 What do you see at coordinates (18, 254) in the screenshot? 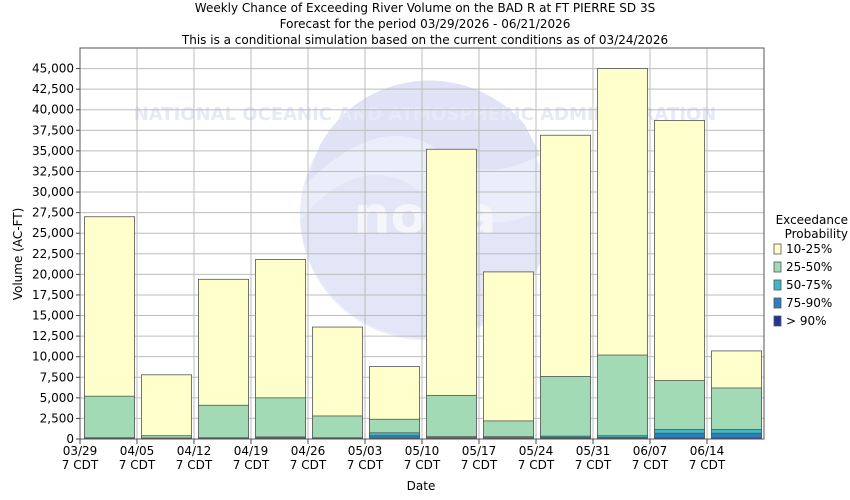
I see `y-axis-title: Volume (AC-FT)` at bounding box center [18, 254].